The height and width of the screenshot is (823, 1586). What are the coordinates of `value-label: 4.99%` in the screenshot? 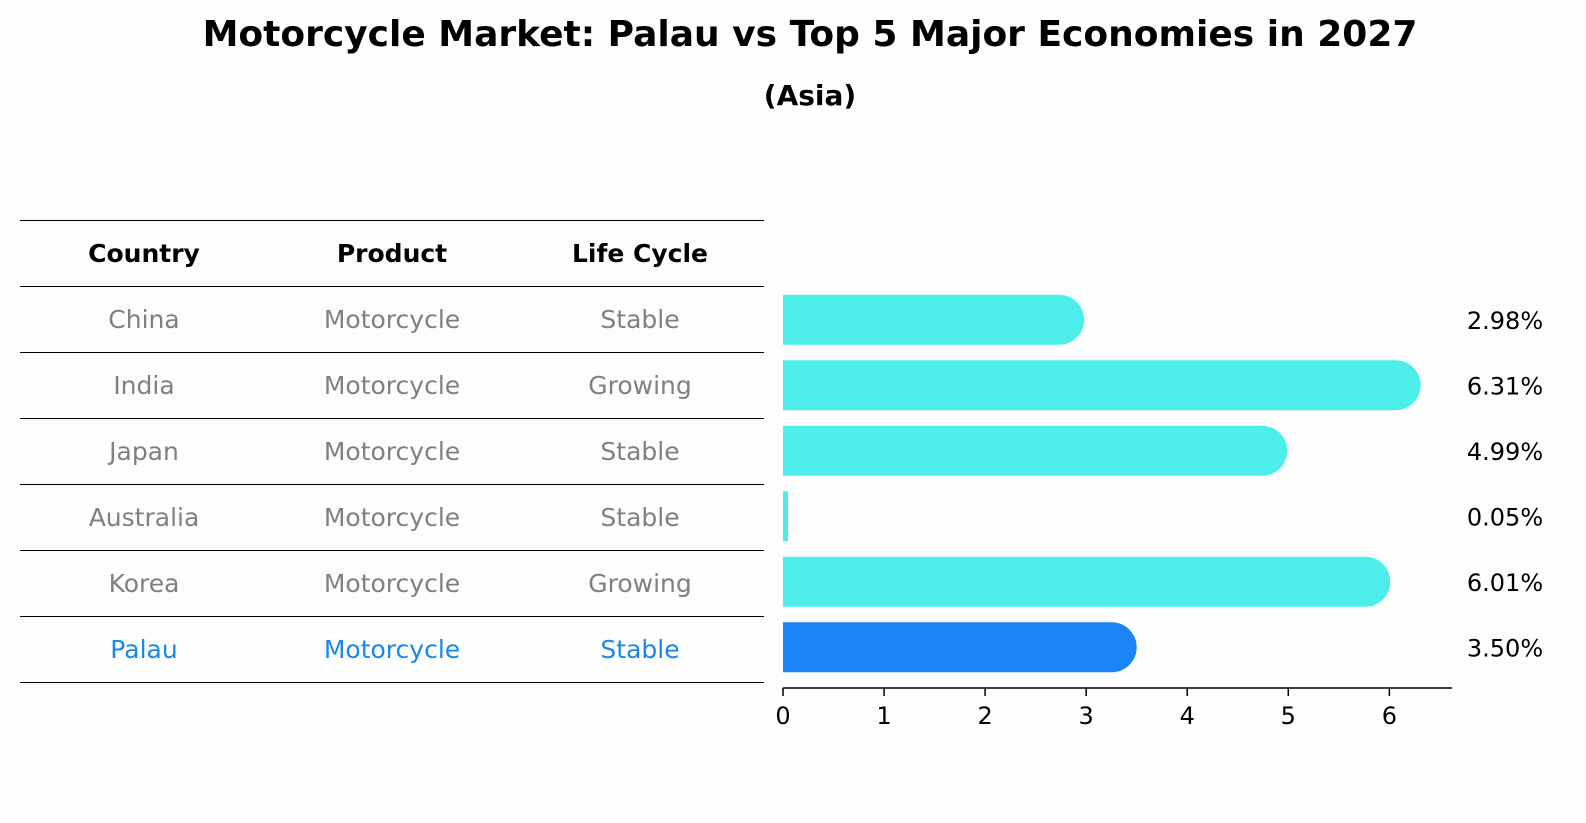 It's located at (1505, 452).